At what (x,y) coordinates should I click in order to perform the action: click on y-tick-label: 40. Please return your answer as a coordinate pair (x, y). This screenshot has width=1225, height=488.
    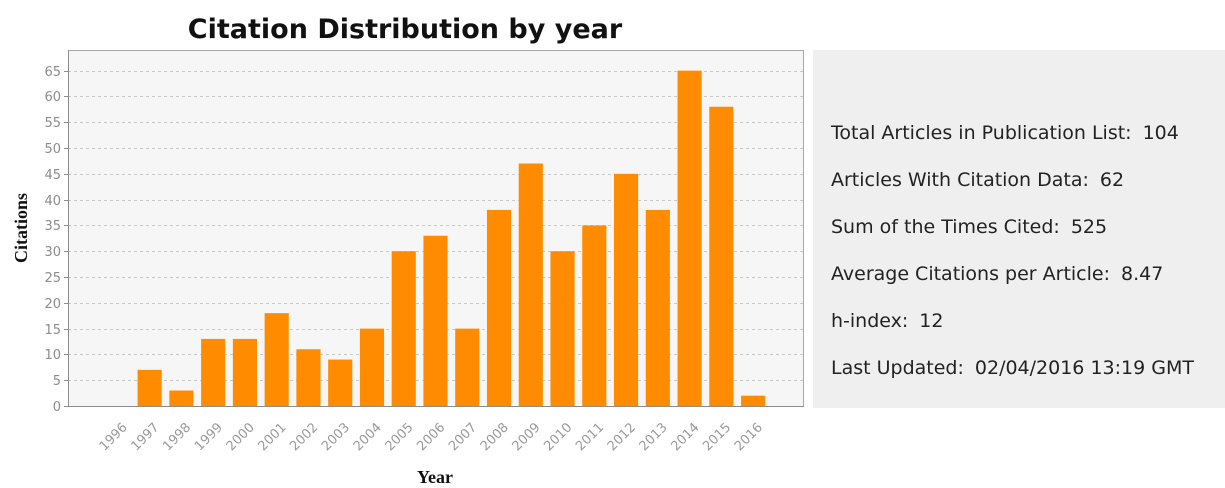
    Looking at the image, I should click on (52, 201).